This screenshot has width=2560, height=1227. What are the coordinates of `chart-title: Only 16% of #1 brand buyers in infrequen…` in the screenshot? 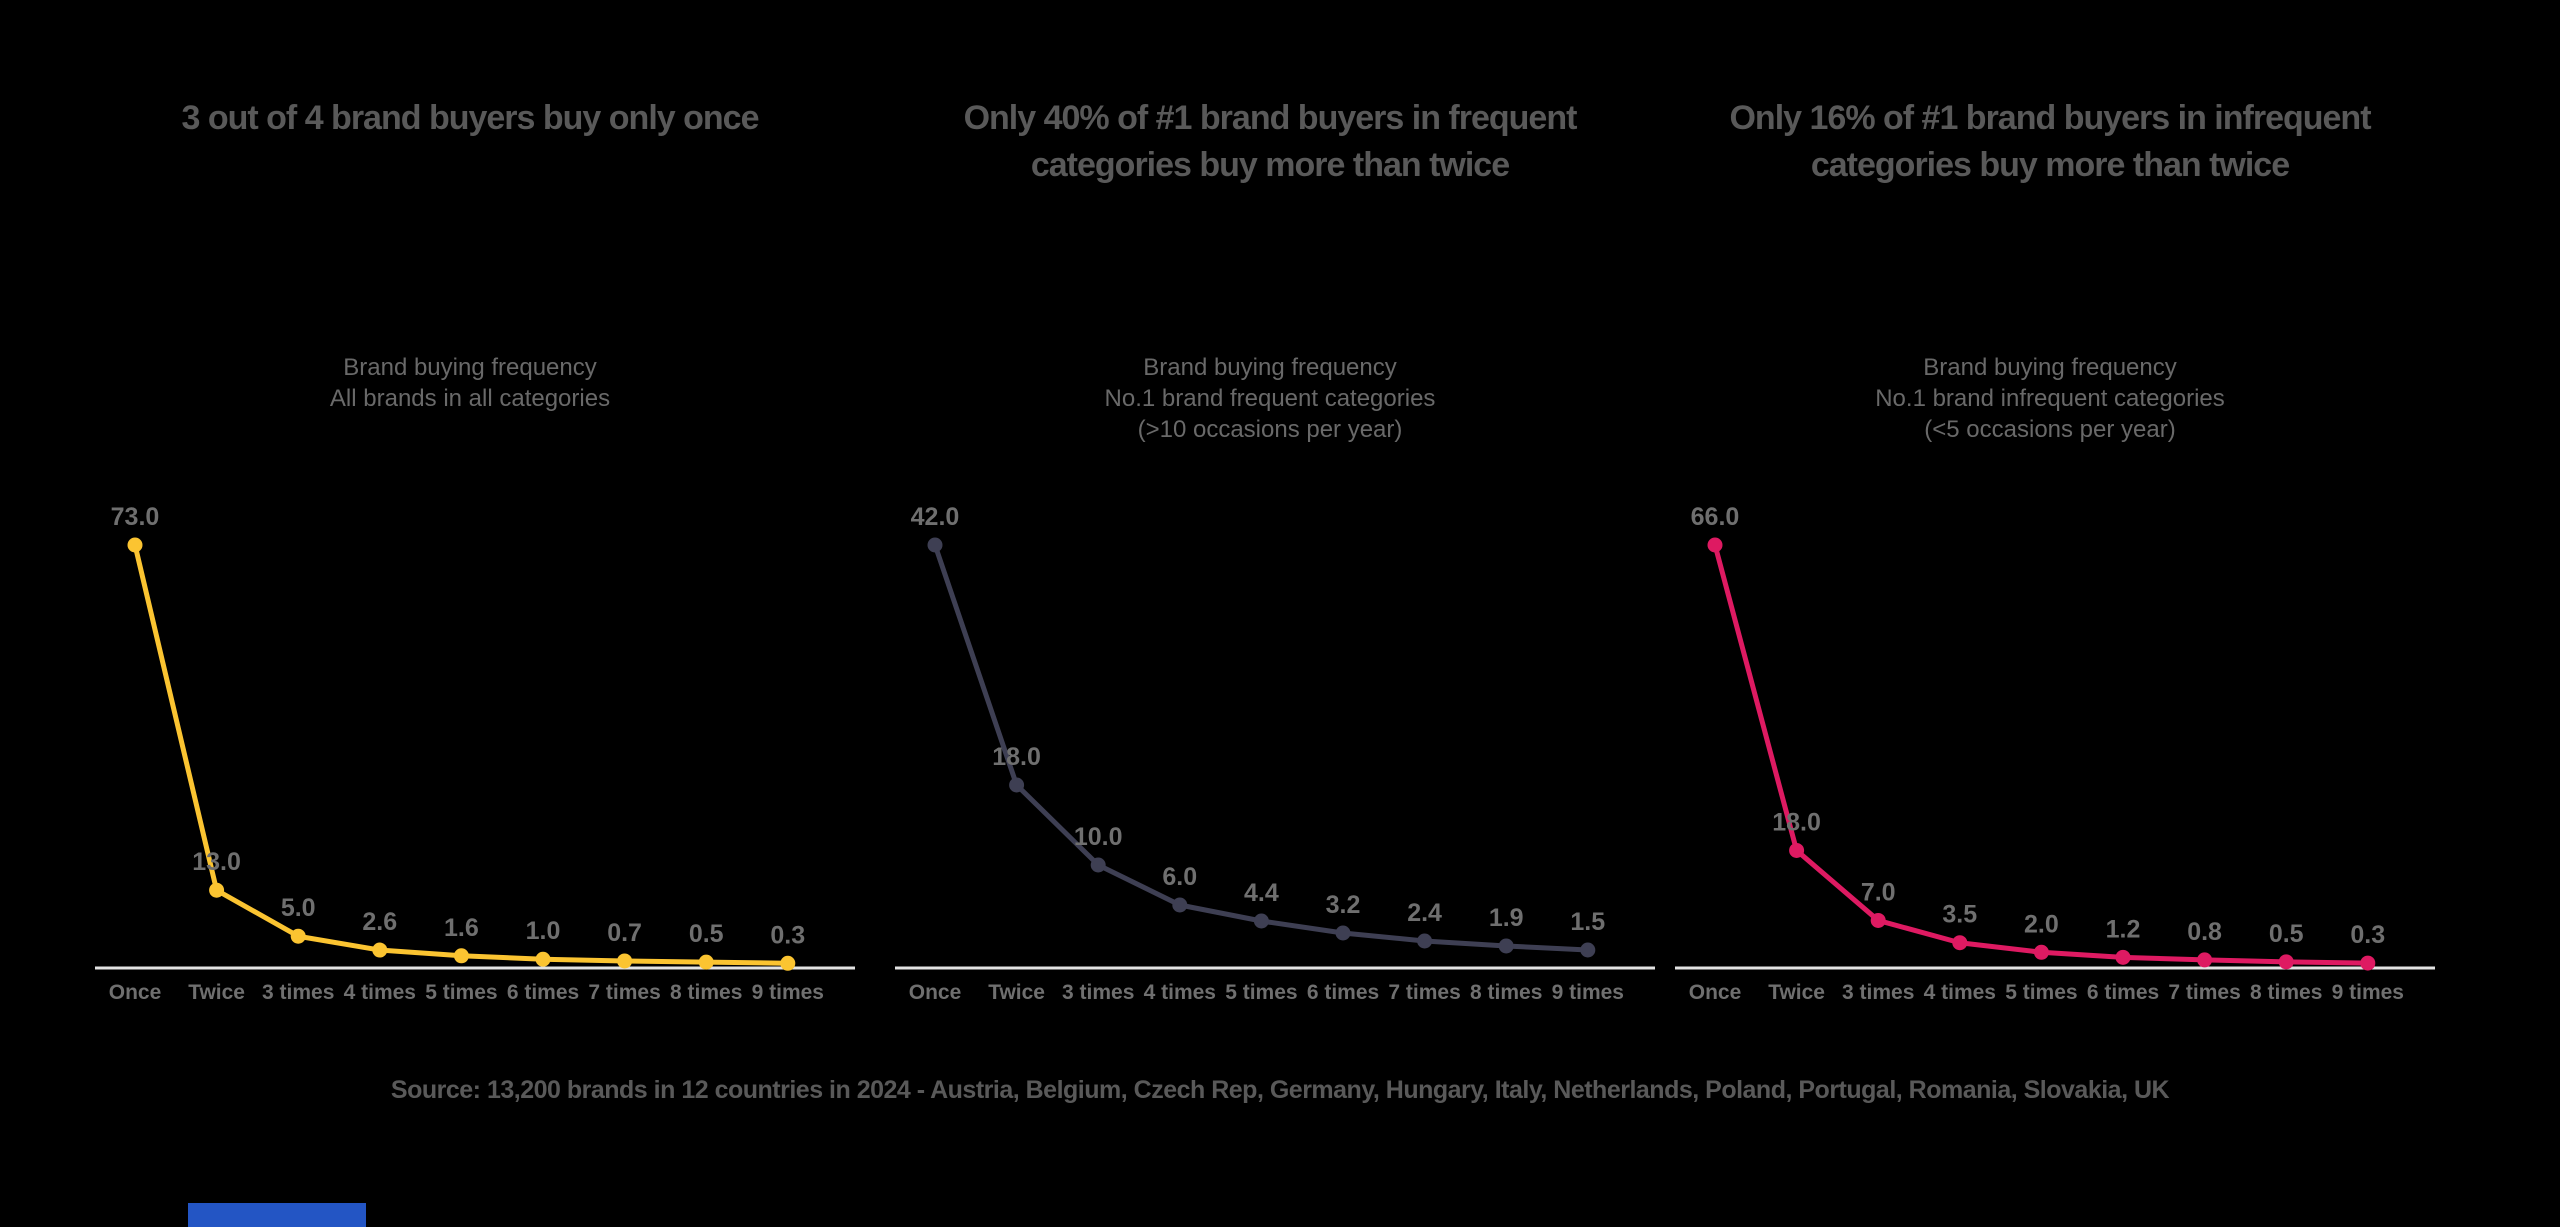 It's located at (2050, 142).